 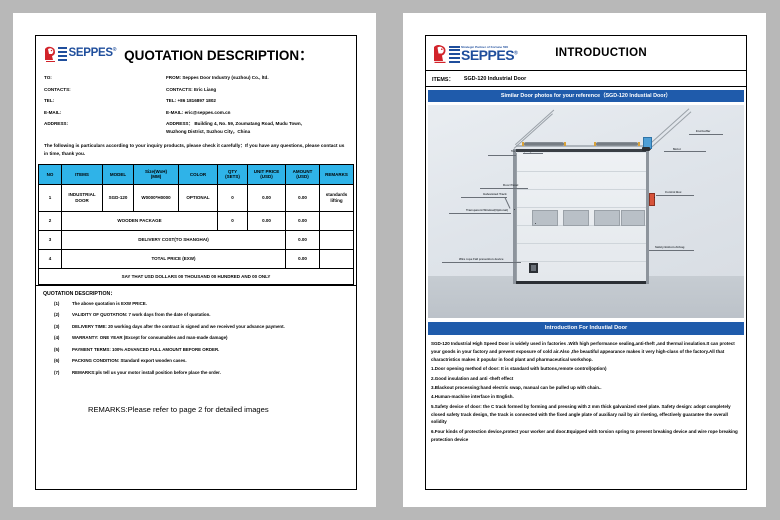 What do you see at coordinates (487, 210) in the screenshot?
I see `label-transparent-window: Transparent Window(Optional)` at bounding box center [487, 210].